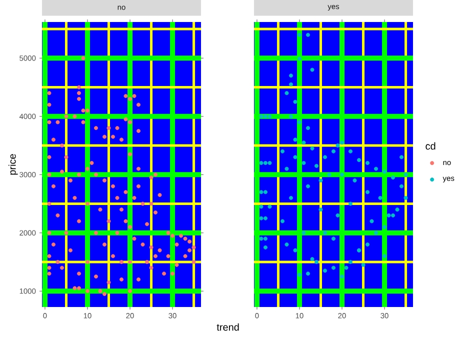  I want to click on x-axis-title: trend, so click(227, 327).